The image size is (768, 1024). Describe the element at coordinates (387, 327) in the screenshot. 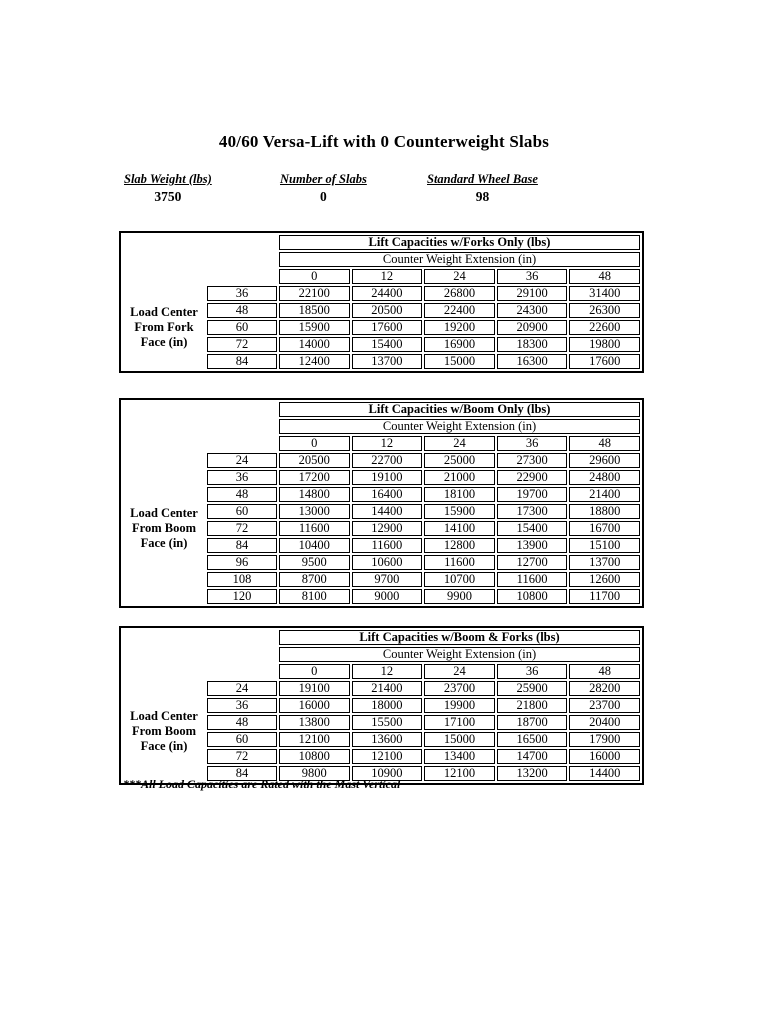

I see `capacity-cell: 17600` at that location.